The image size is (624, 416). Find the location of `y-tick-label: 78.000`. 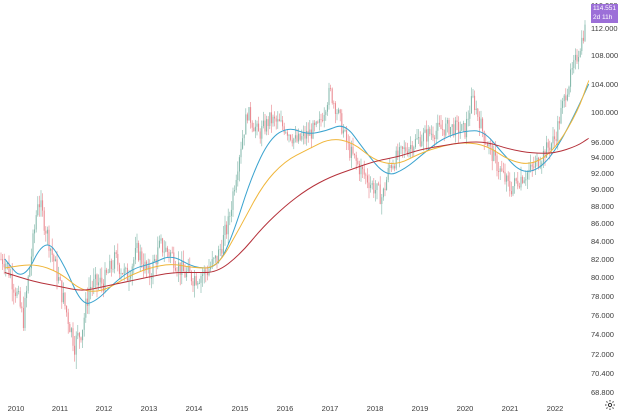

y-tick-label: 78.000 is located at coordinates (602, 296).